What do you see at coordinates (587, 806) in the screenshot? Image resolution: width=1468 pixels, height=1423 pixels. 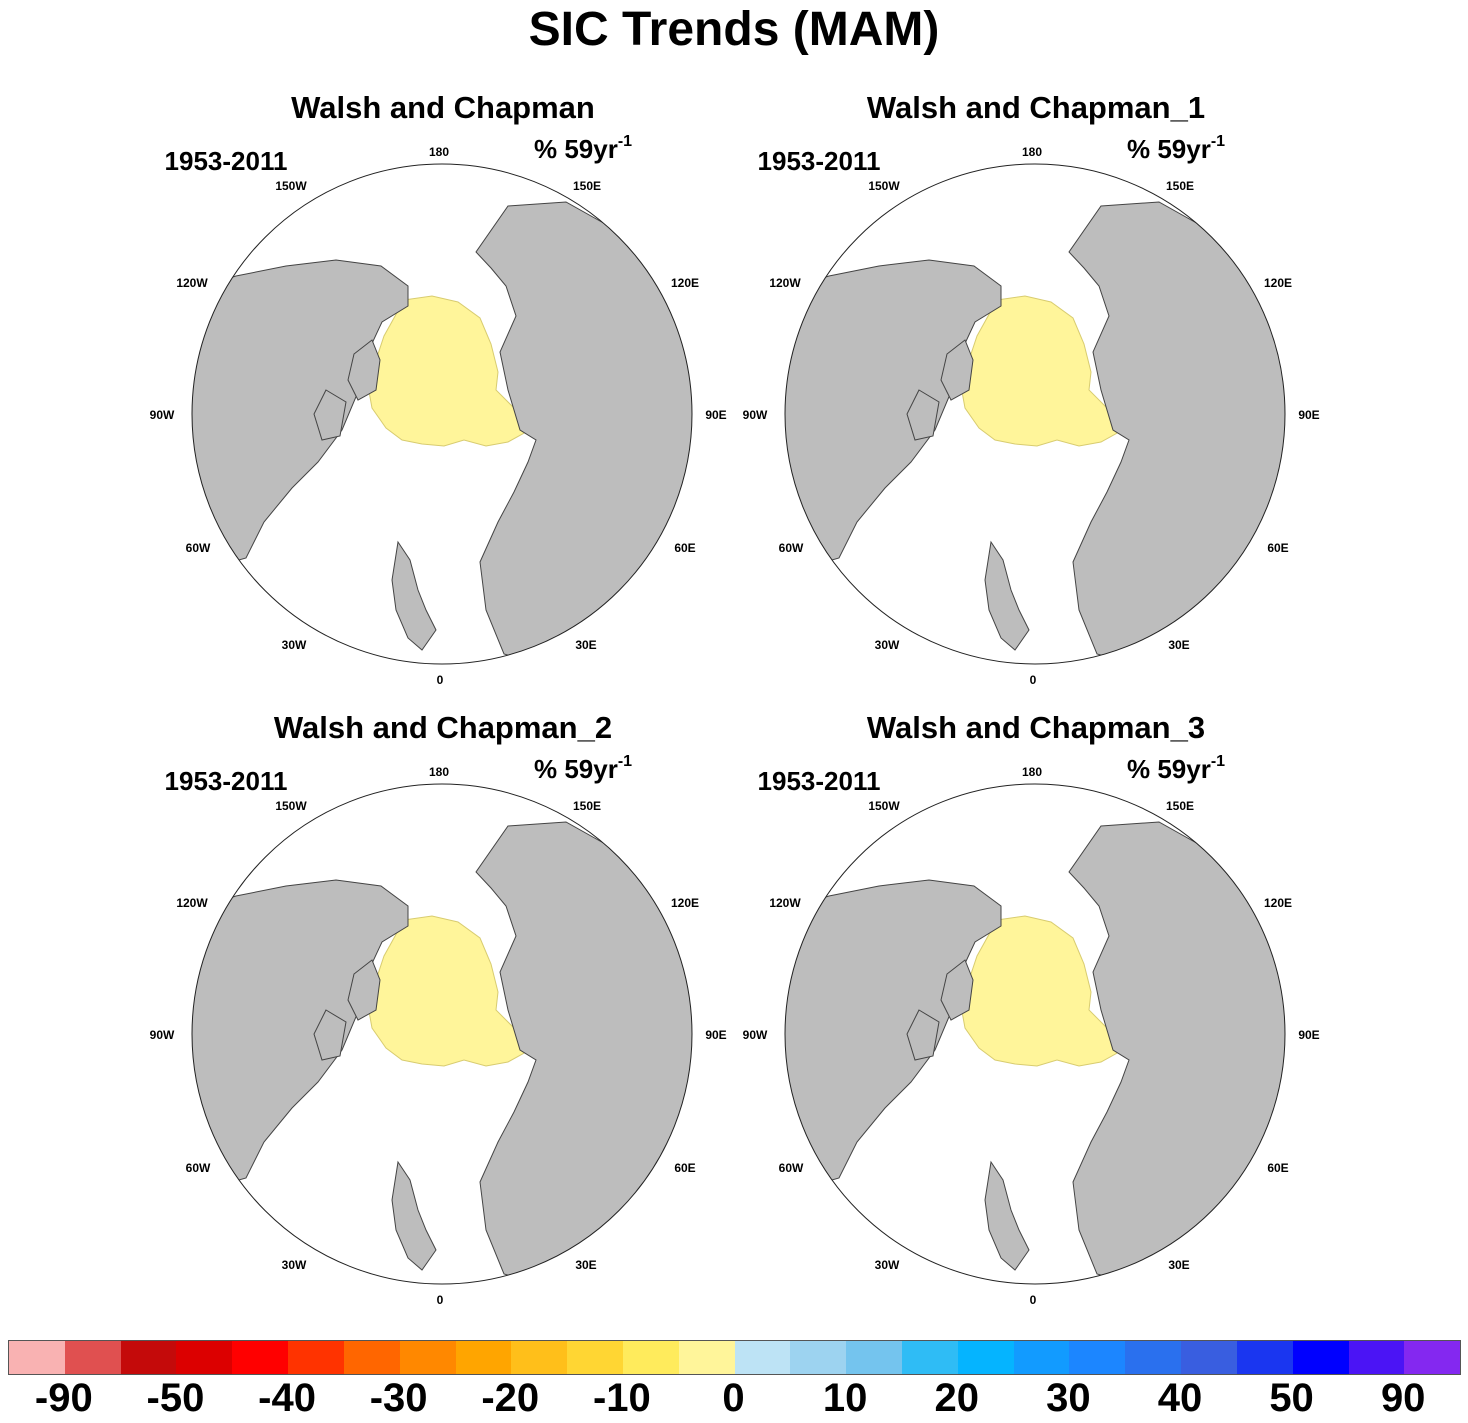 I see `longitude-label: 150E` at bounding box center [587, 806].